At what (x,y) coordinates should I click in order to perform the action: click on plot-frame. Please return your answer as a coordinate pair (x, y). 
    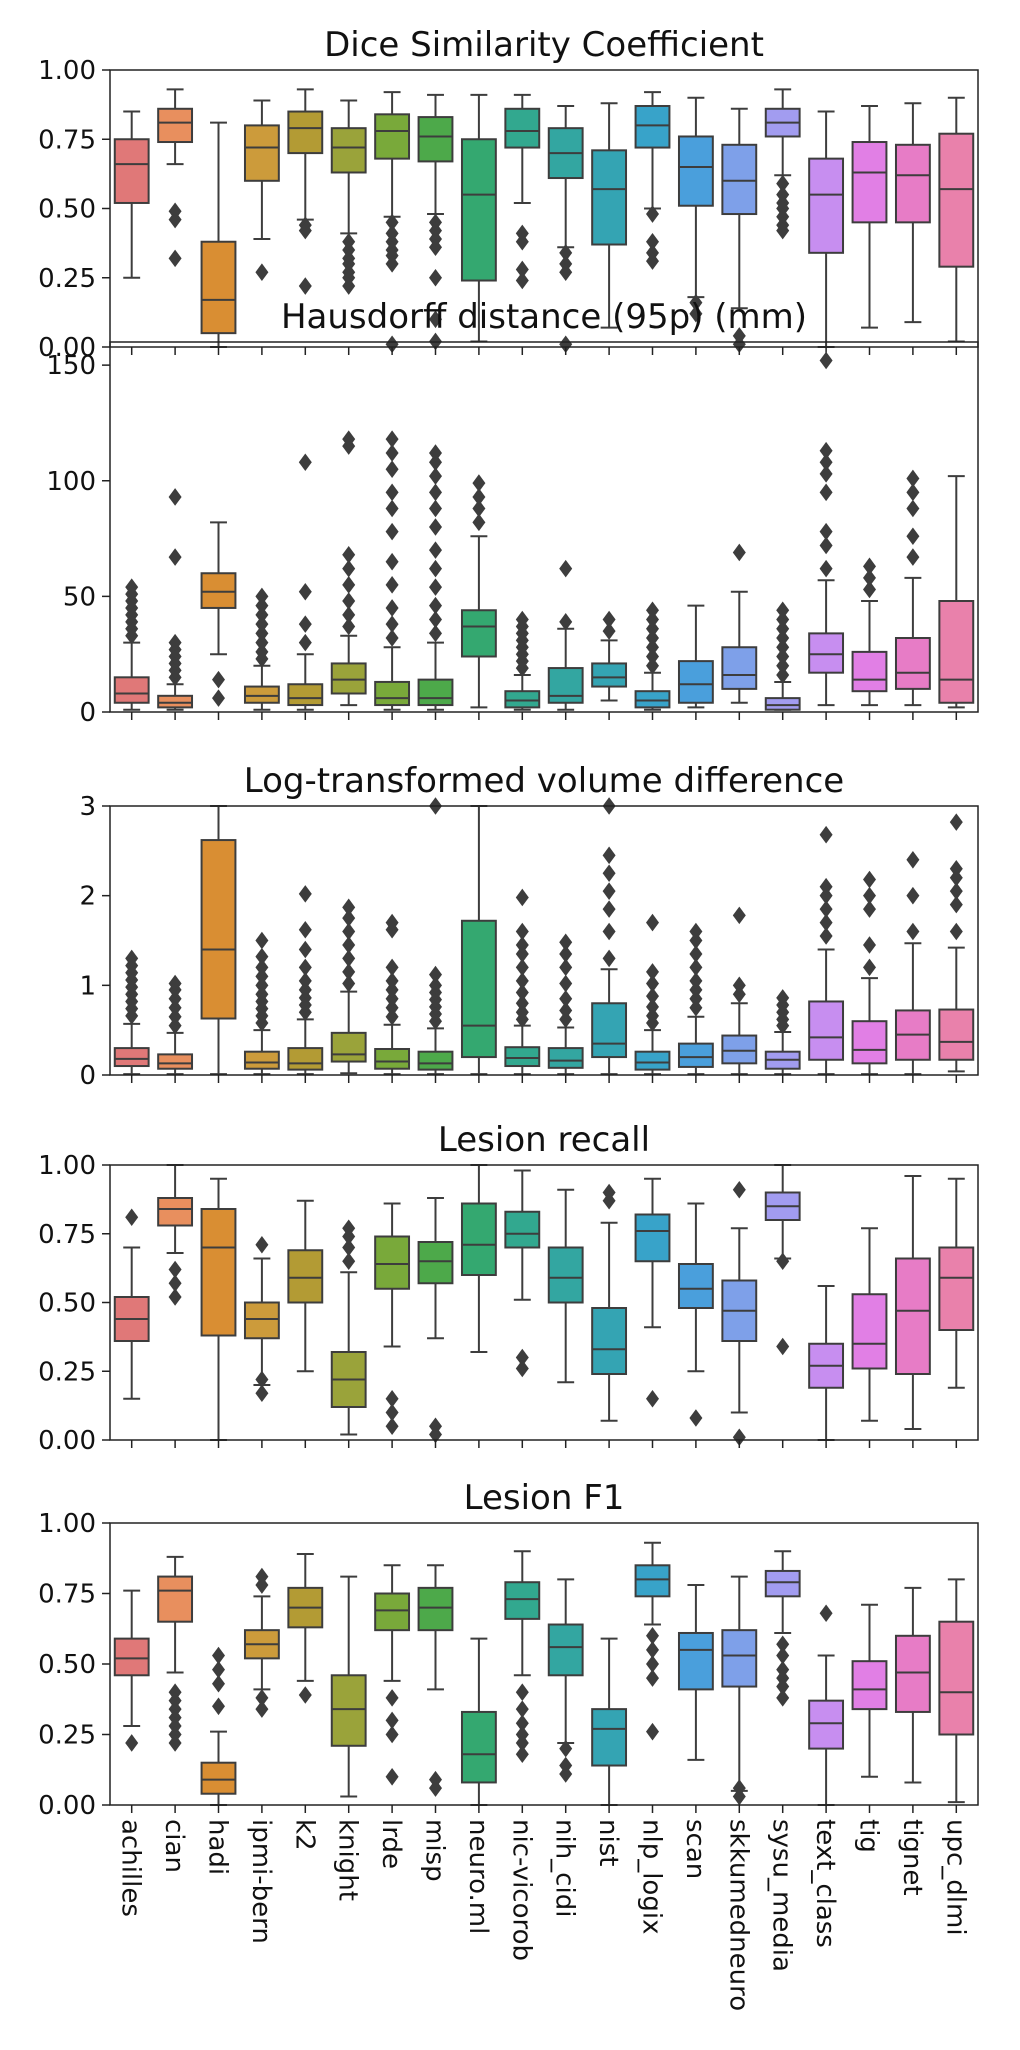
    Looking at the image, I should click on (544, 1302).